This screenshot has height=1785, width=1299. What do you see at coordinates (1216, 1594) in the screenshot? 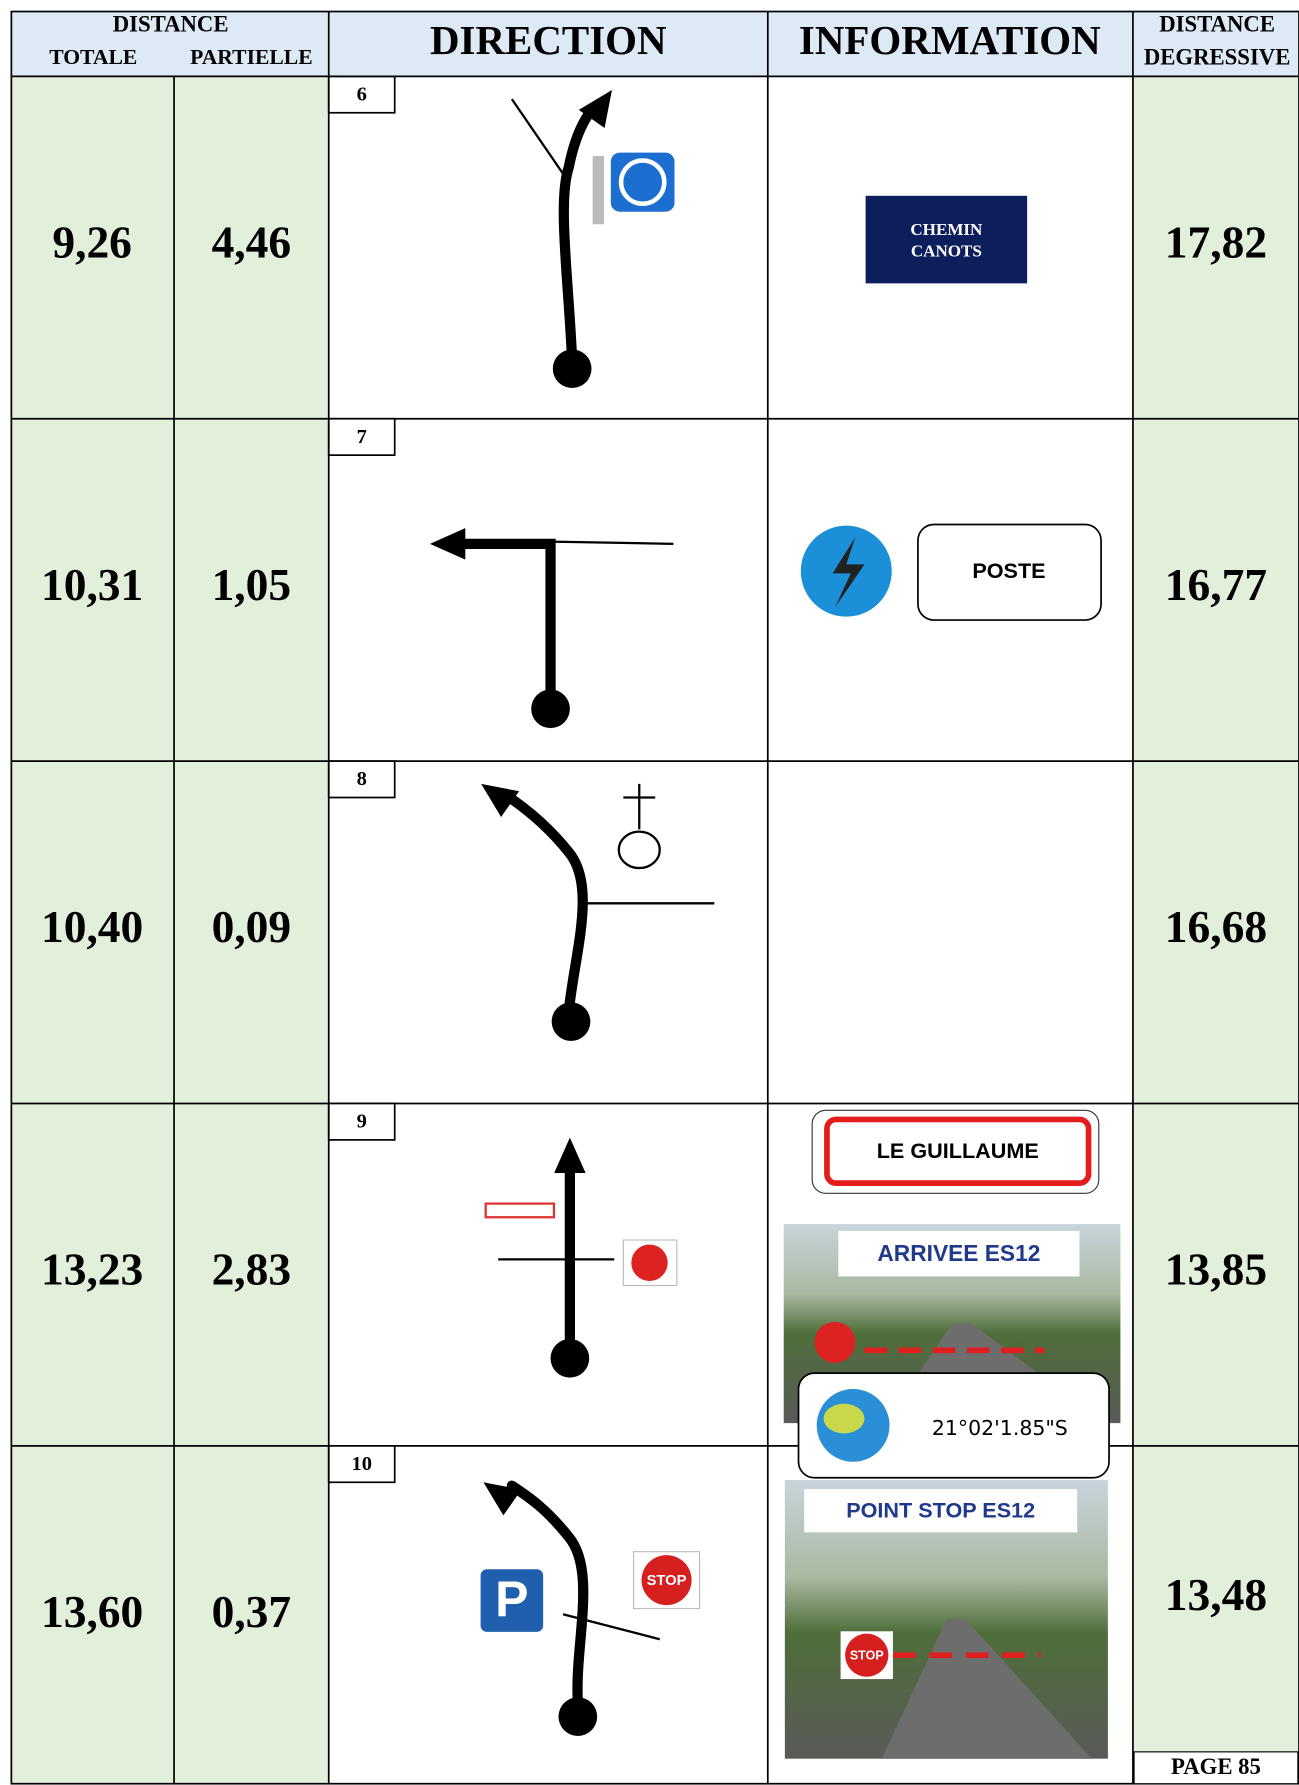
I see `remaining-distance: 13,48` at bounding box center [1216, 1594].